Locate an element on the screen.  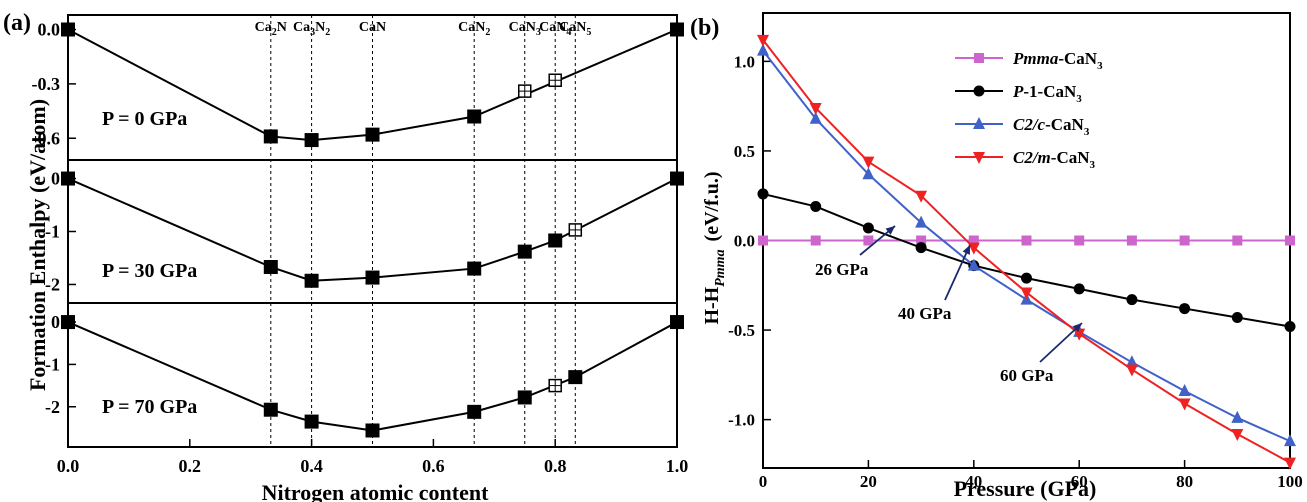
panel-b-ylabel-main: H-H is located at coordinates (712, 305).